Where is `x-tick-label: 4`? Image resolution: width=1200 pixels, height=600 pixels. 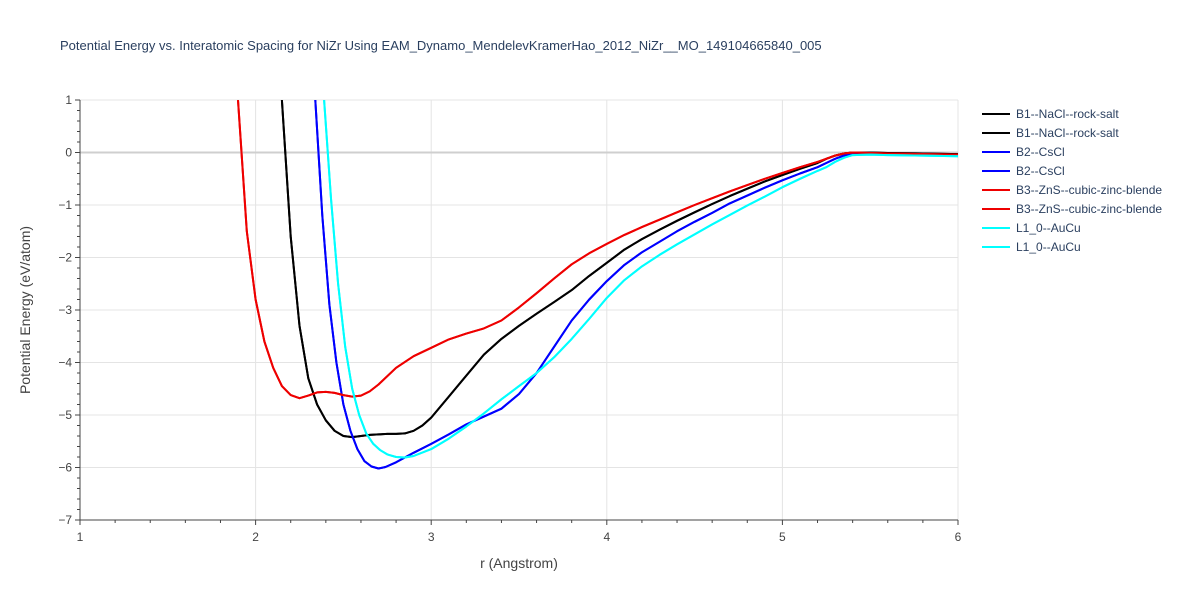
x-tick-label: 4 is located at coordinates (606, 537).